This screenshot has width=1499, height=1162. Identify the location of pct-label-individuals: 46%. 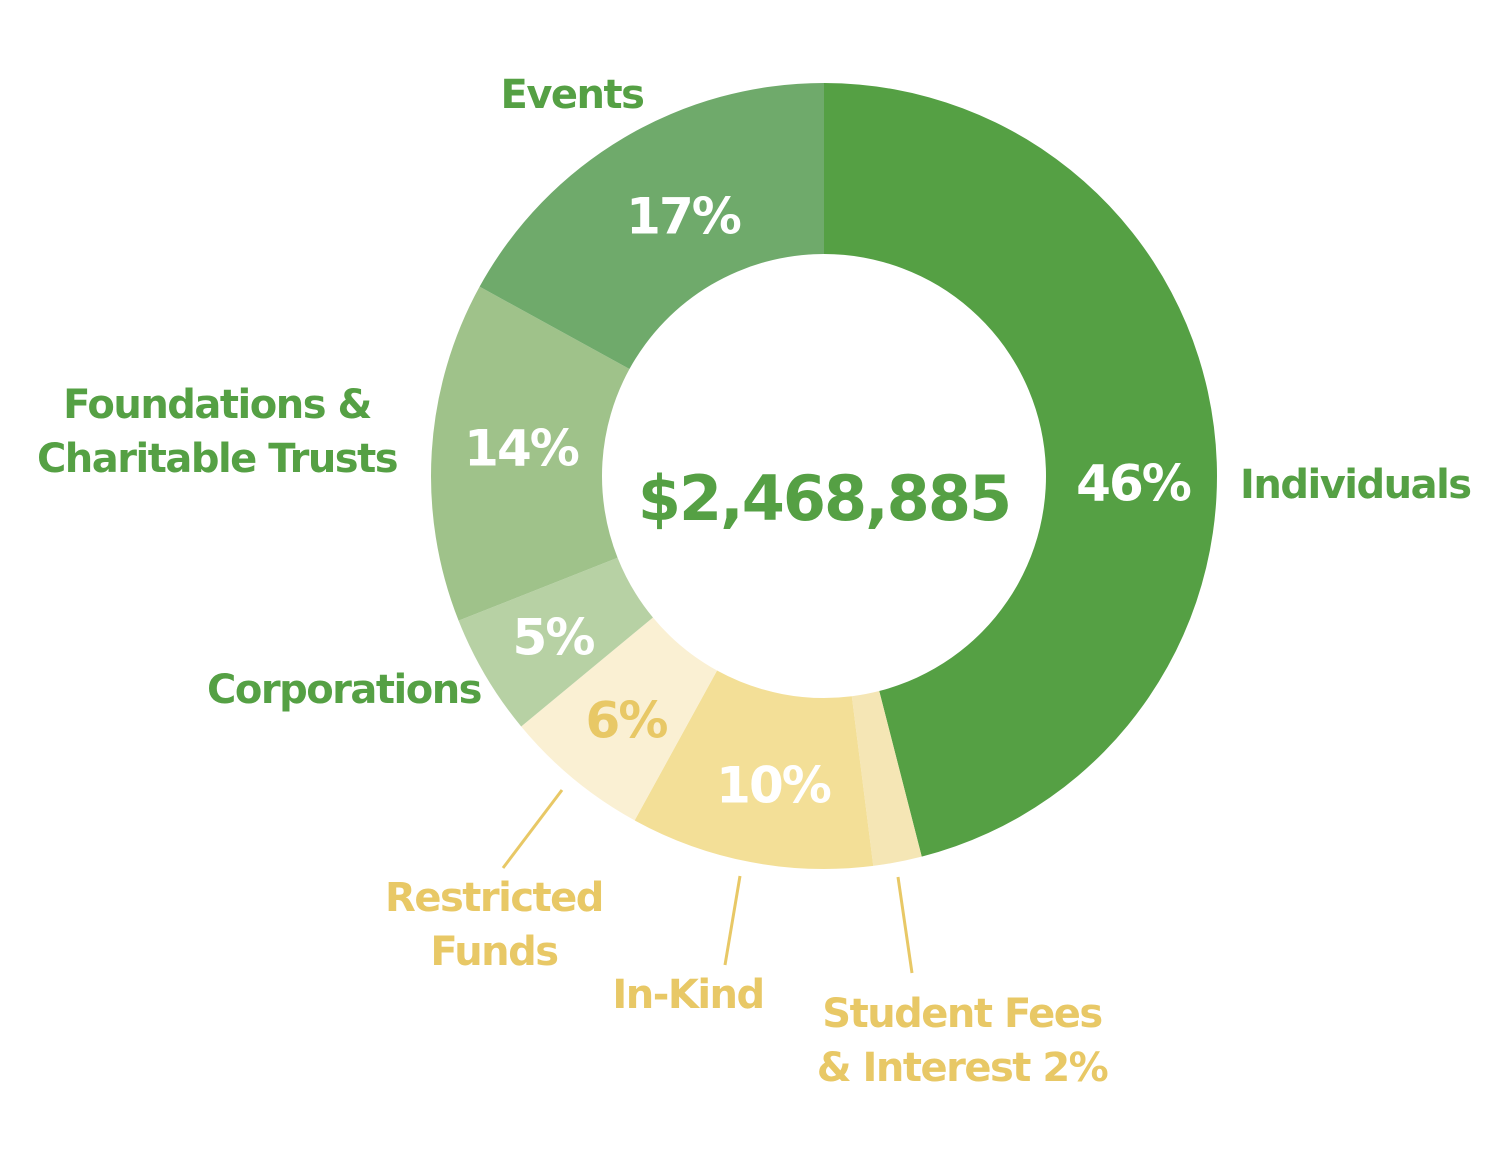
(1133, 484).